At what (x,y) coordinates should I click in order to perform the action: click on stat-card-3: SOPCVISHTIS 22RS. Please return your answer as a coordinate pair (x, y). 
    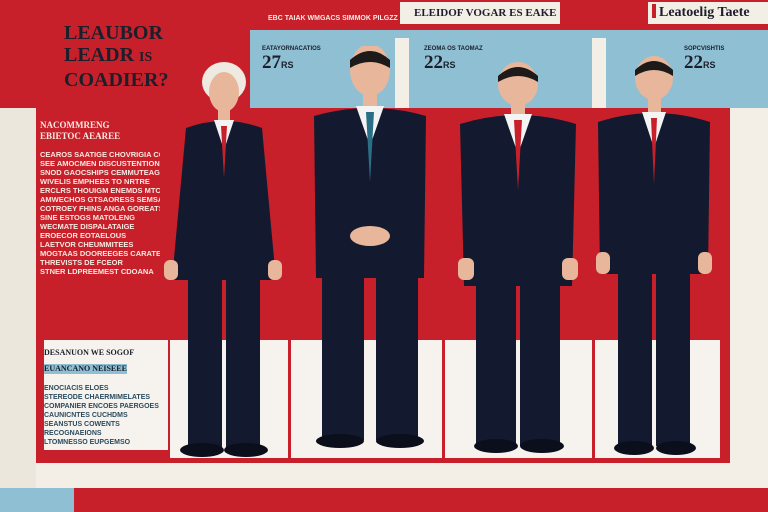
    Looking at the image, I should click on (704, 60).